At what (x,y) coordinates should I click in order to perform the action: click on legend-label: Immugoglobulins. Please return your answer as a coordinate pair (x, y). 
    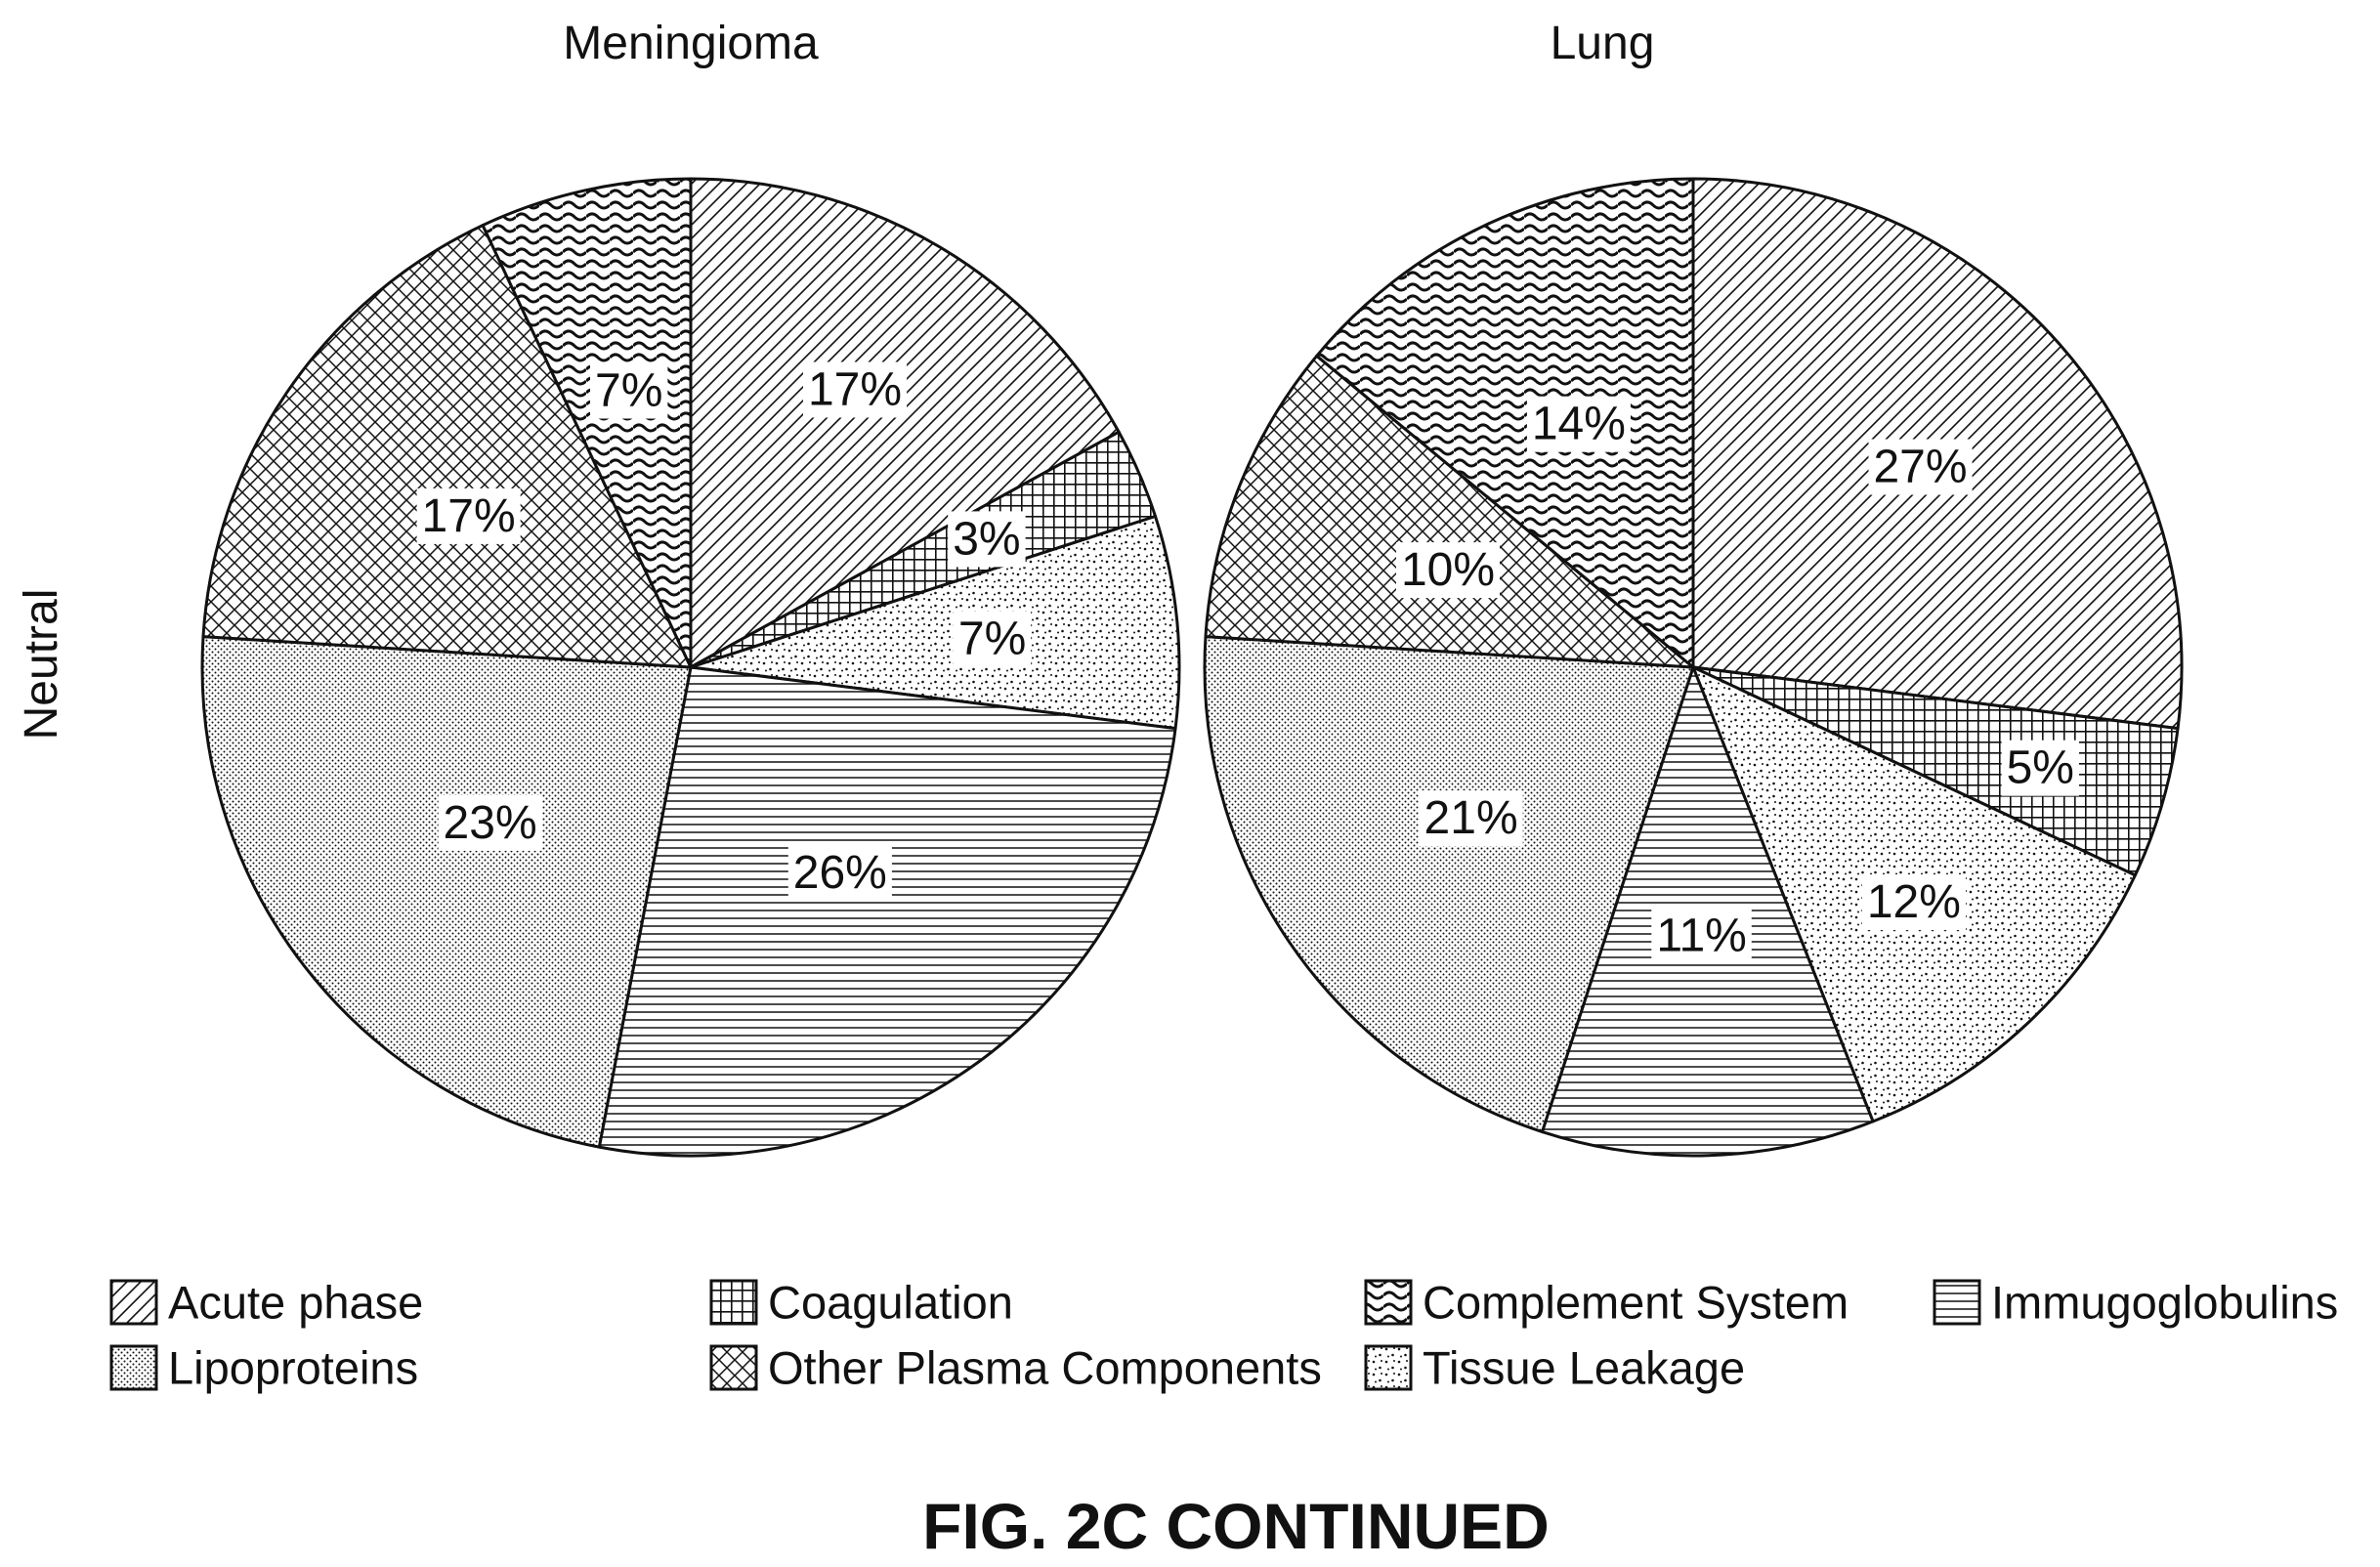
    Looking at the image, I should click on (2164, 1303).